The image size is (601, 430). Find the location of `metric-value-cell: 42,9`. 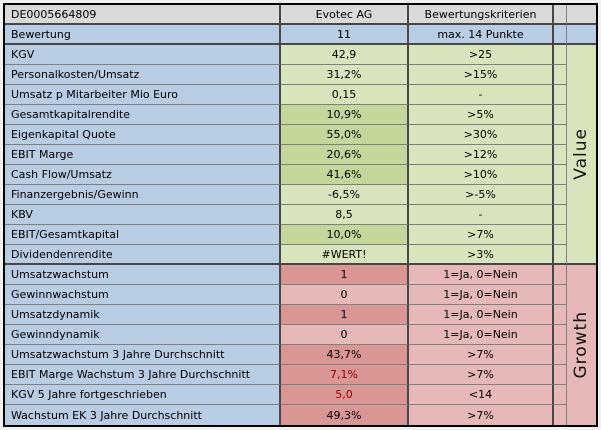

metric-value-cell: 42,9 is located at coordinates (345, 55).